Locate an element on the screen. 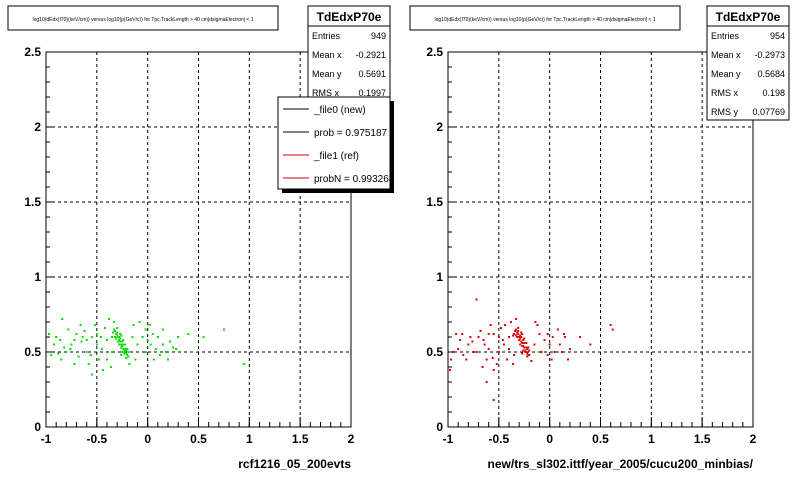 The image size is (800, 480). x-tick-label: 0.5 is located at coordinates (198, 439).